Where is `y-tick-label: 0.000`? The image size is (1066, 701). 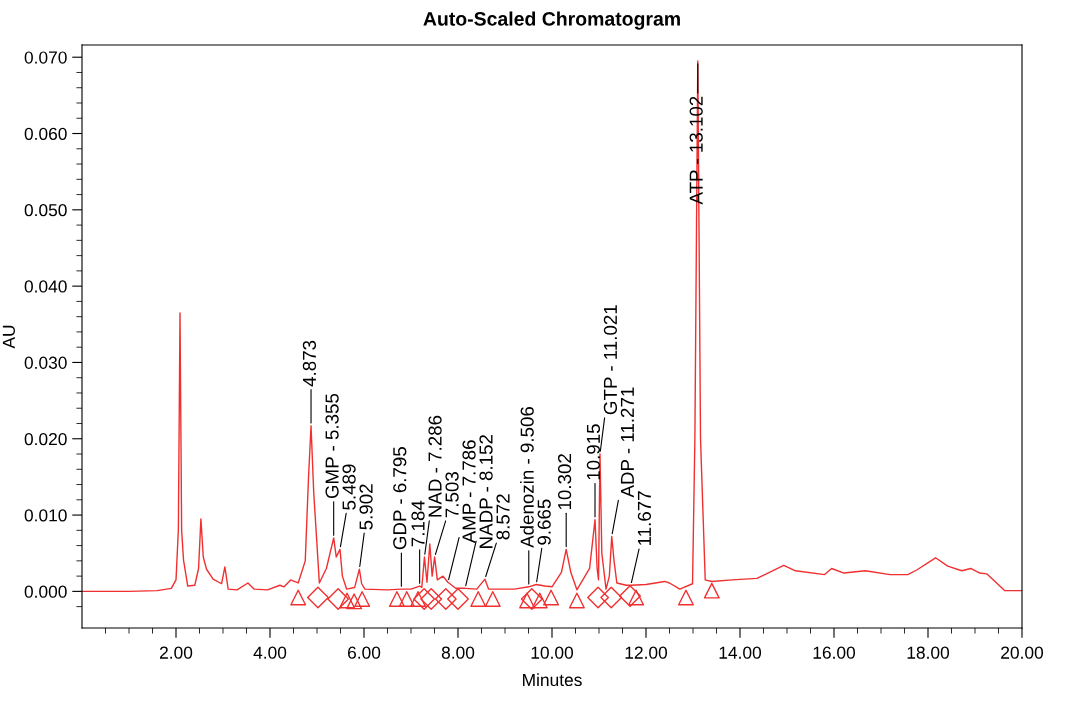 y-tick-label: 0.000 is located at coordinates (45, 591).